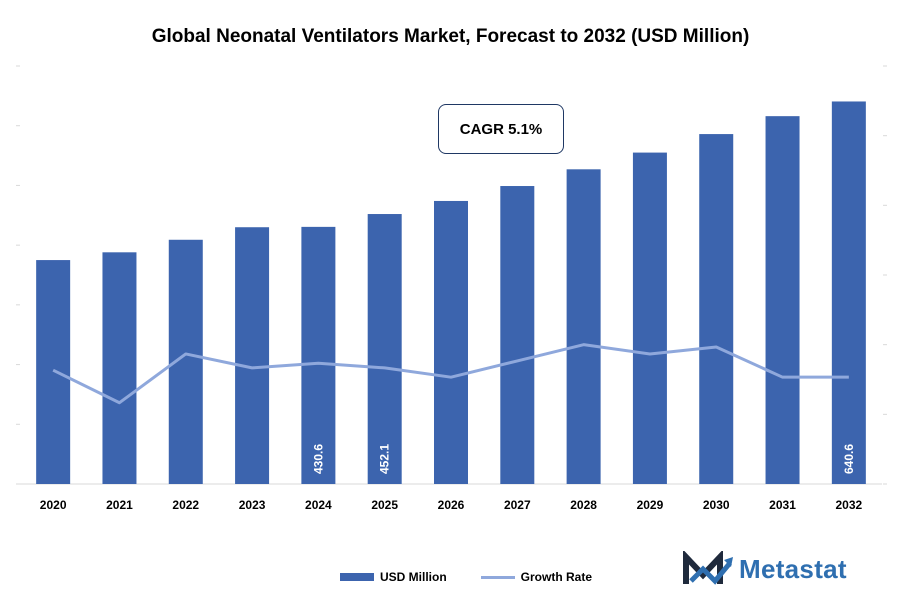 The image size is (901, 610). Describe the element at coordinates (716, 505) in the screenshot. I see `x-tick-label: 2030` at that location.